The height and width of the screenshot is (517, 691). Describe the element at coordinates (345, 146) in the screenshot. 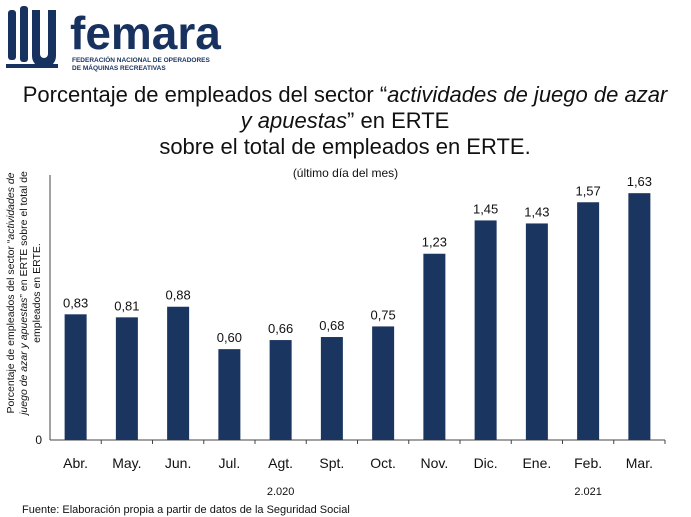

I see `title-line3: sobre el total de empleados en ERTE.` at that location.